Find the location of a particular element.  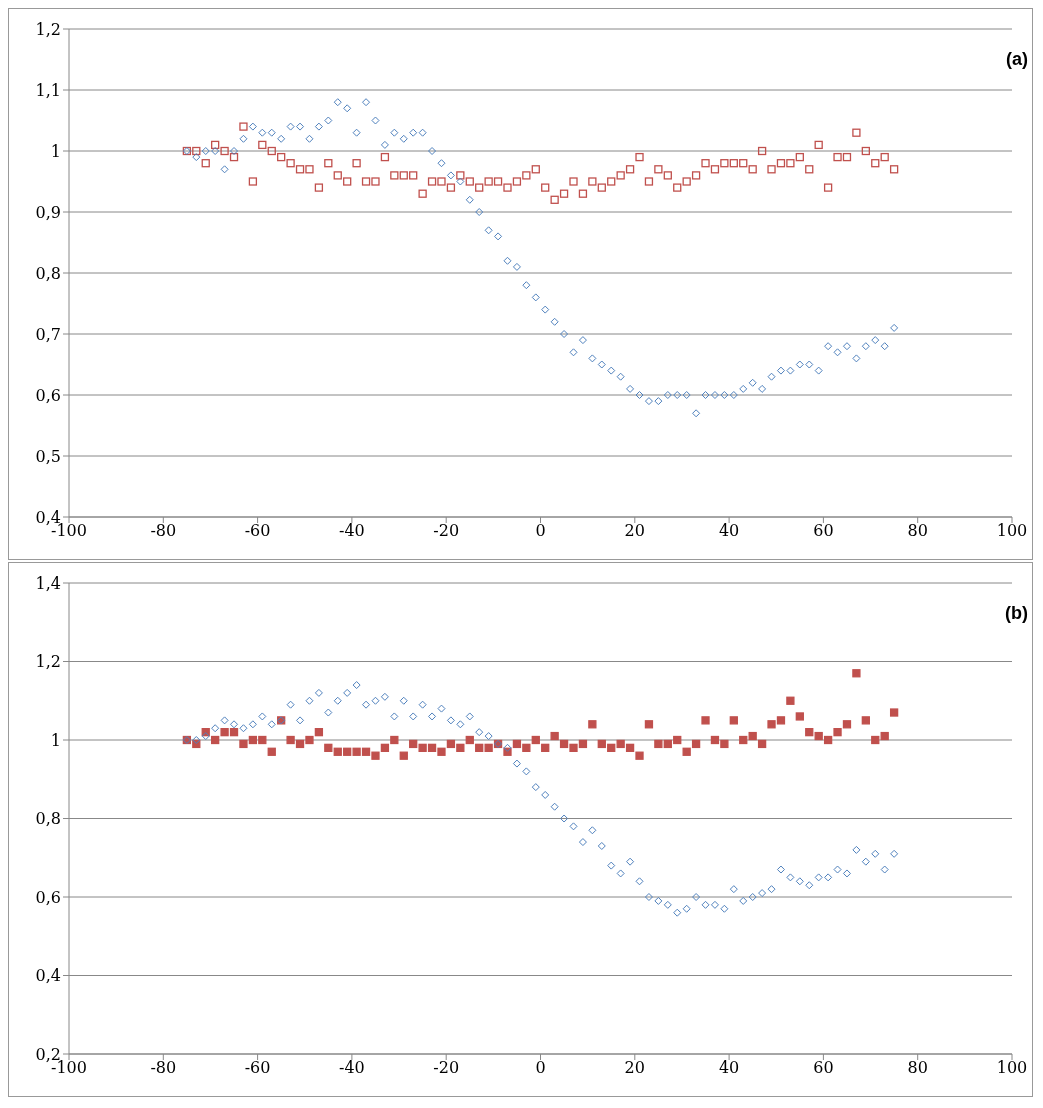

y-tick-label: 0,7 is located at coordinates (48, 334).